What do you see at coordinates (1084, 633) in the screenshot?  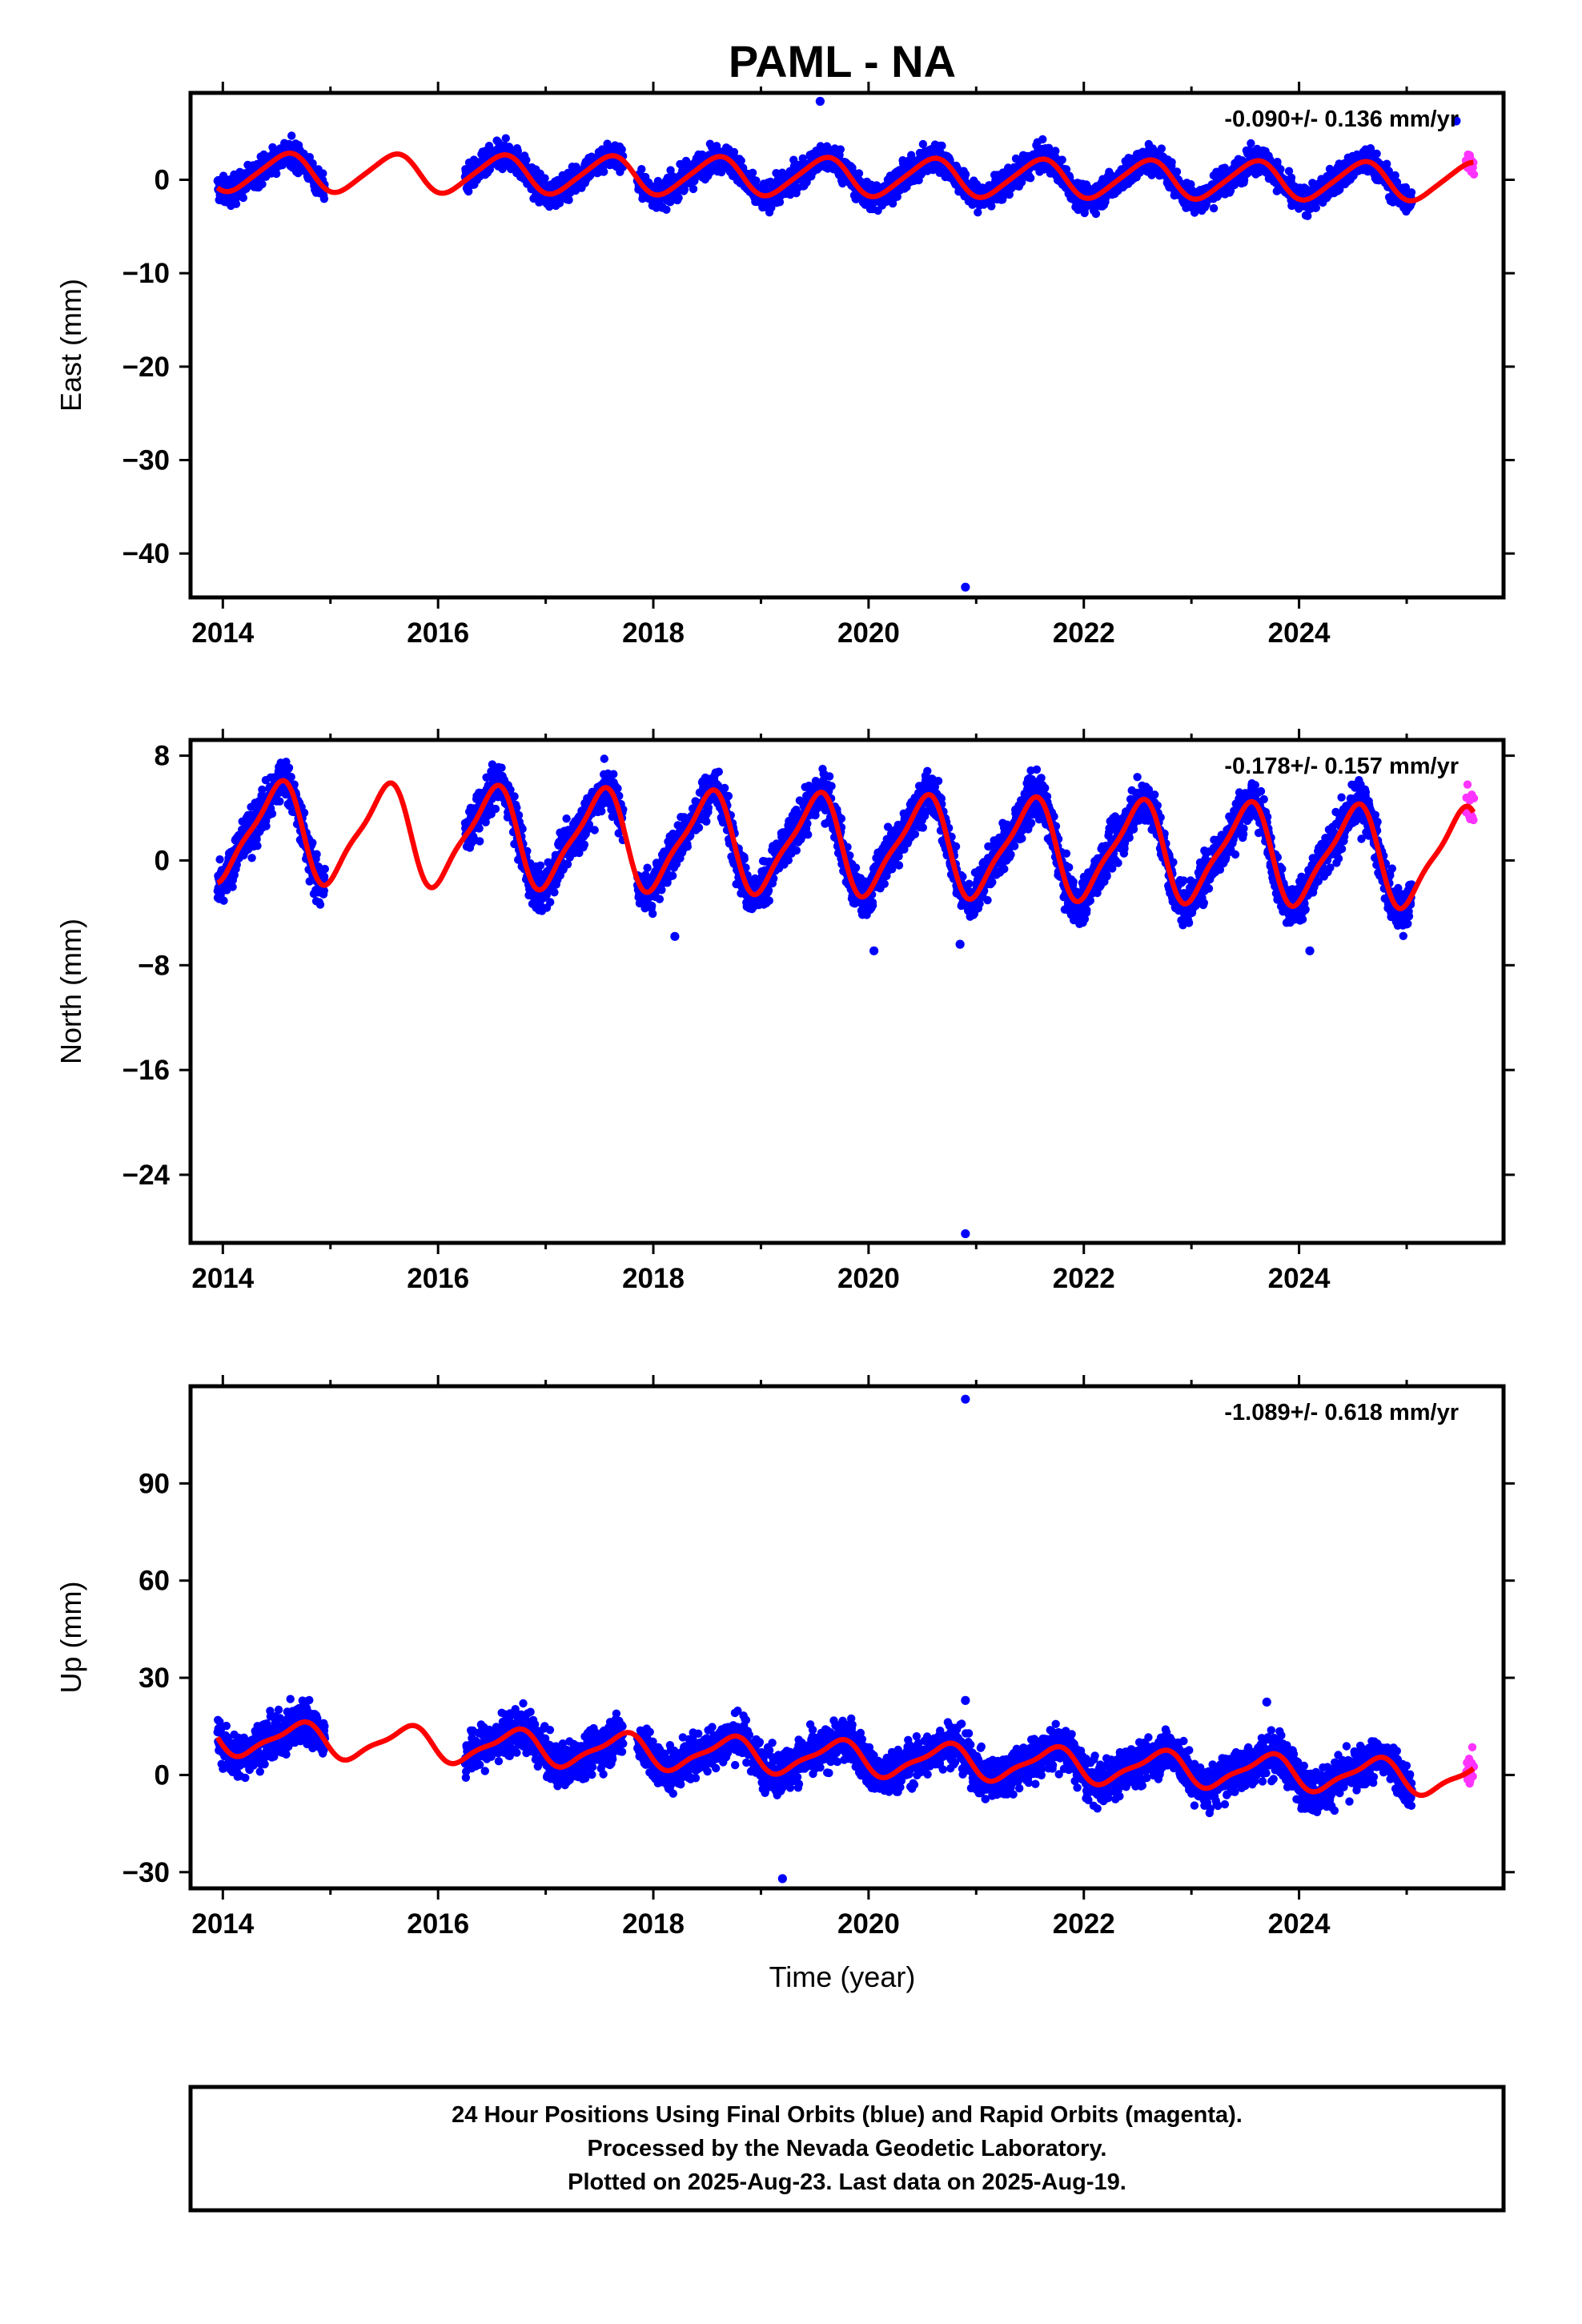 I see `x-tick-label: 2022` at bounding box center [1084, 633].